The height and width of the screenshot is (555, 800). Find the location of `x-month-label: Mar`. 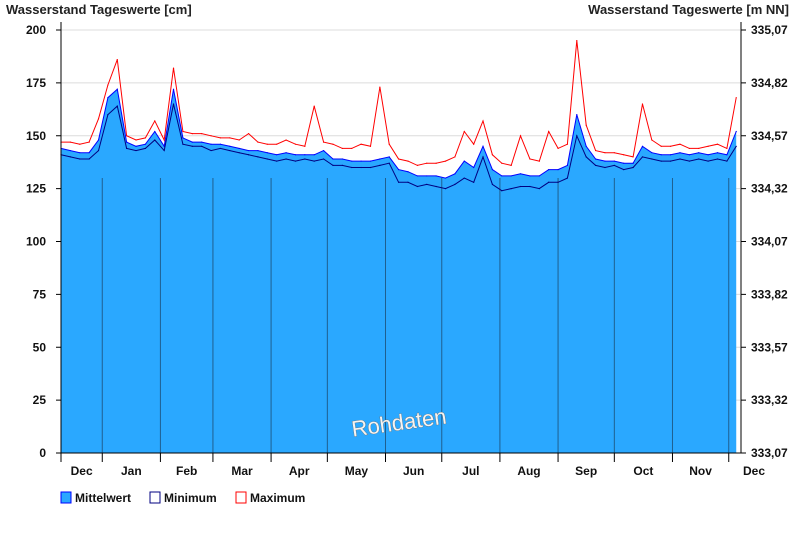

x-month-label: Mar is located at coordinates (242, 471).